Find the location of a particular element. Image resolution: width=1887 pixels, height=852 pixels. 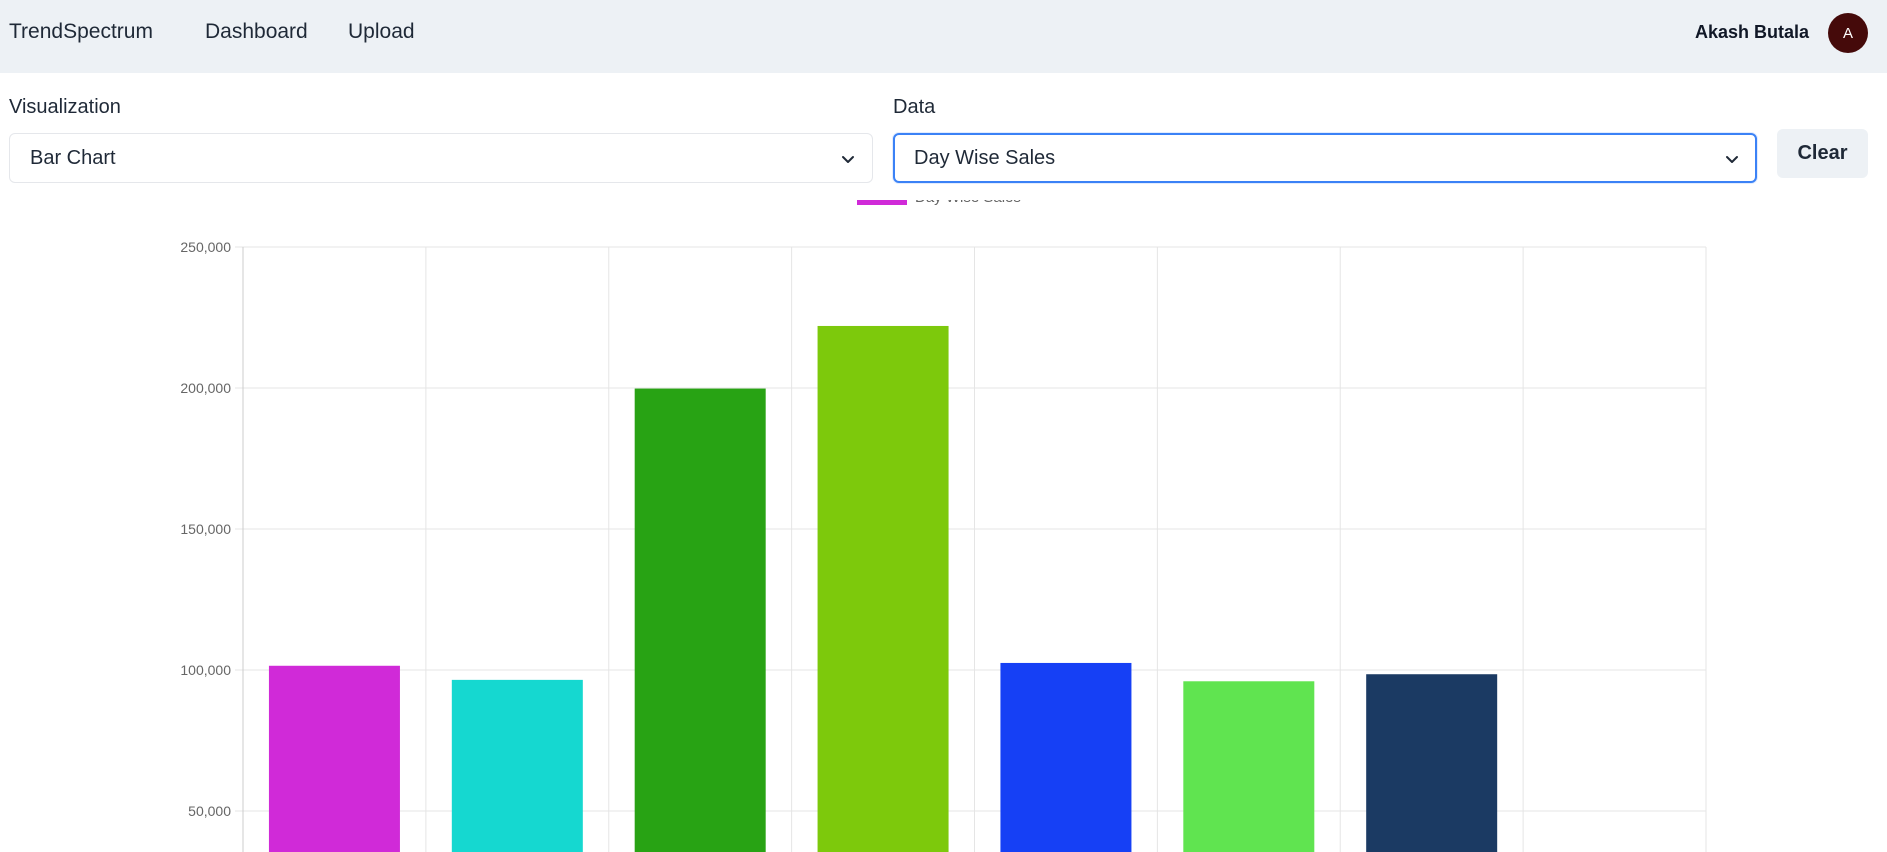

legend-swatch is located at coordinates (882, 202).